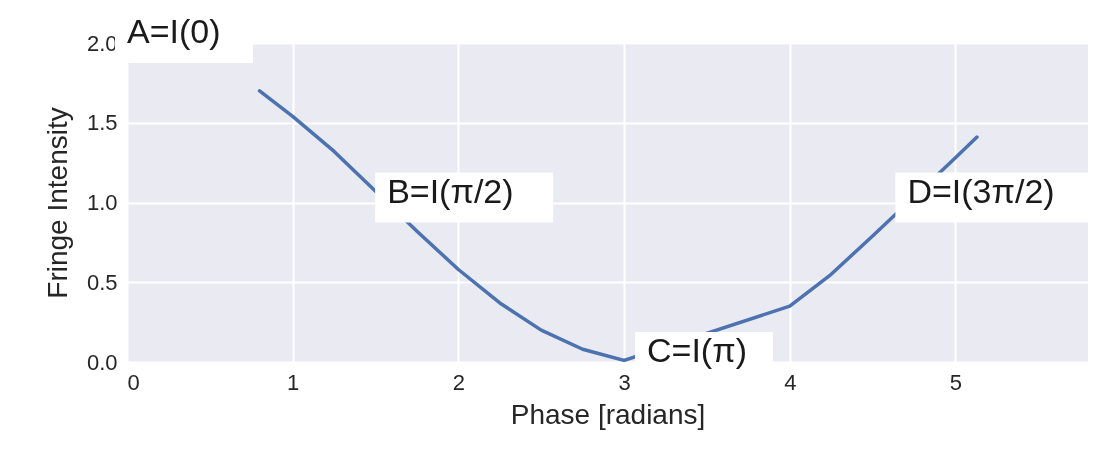  Describe the element at coordinates (956, 382) in the screenshot. I see `x-tick-label: 5` at that location.